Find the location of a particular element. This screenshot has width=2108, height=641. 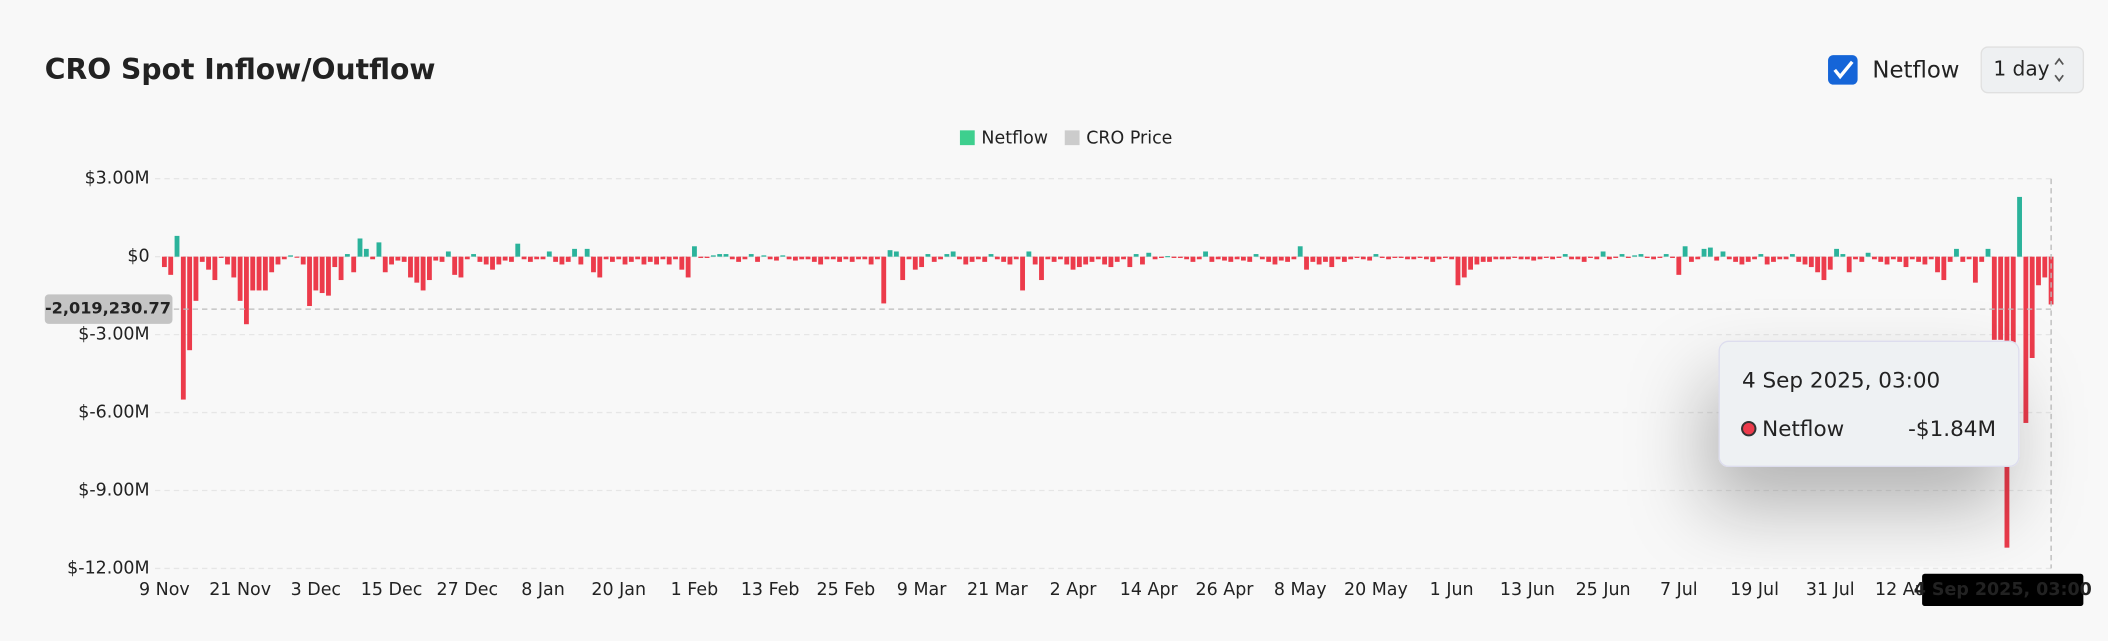

x-tick-label: 15 Dec is located at coordinates (392, 590).